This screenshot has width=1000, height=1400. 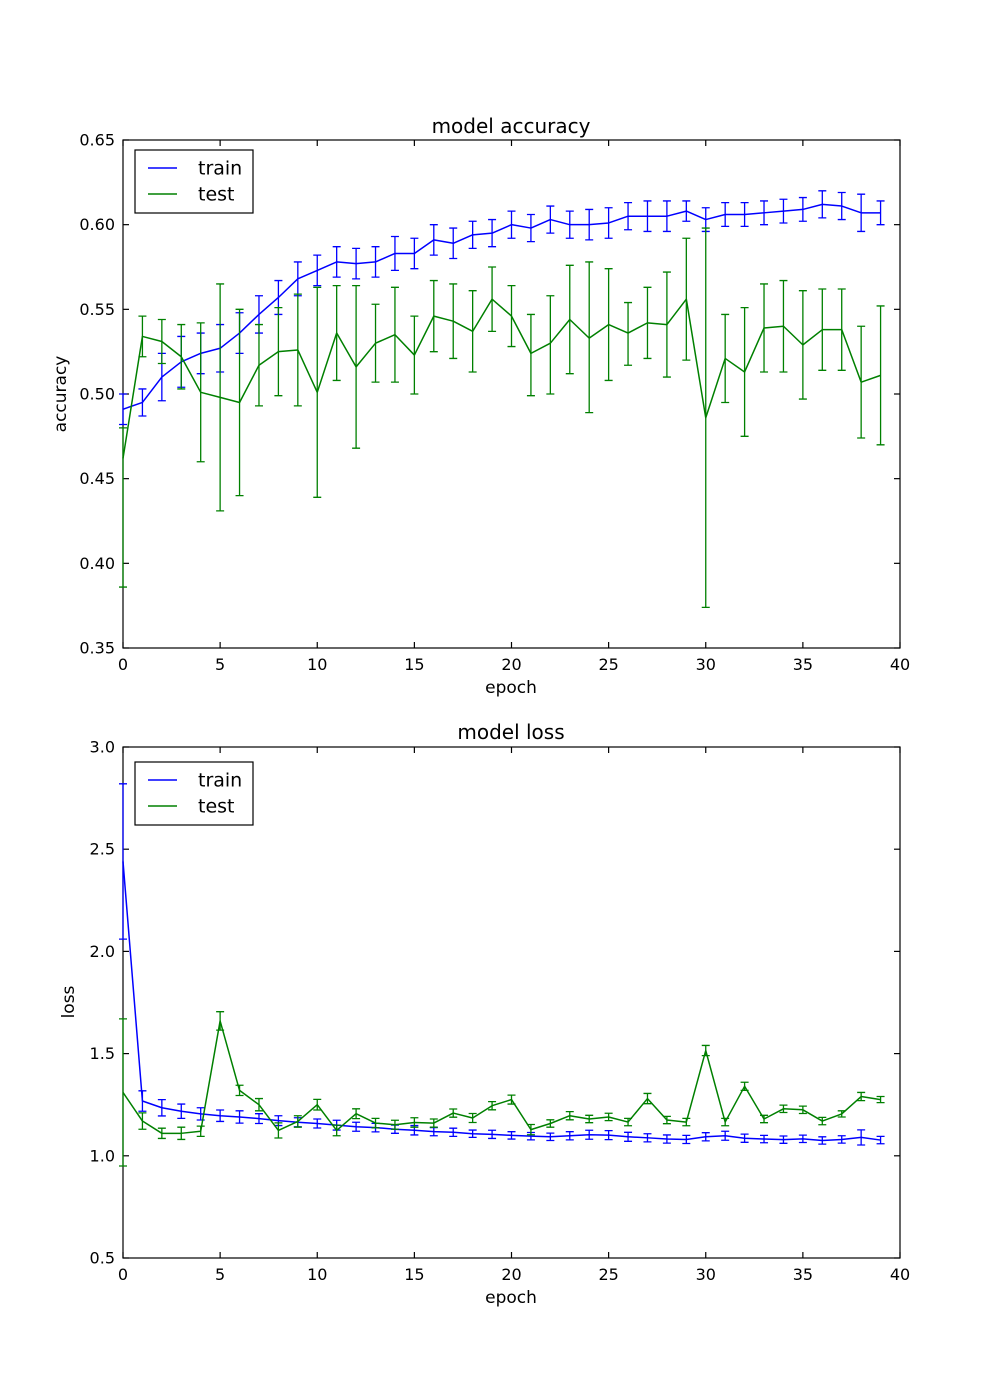 I want to click on y-tick-label: 0.40, so click(x=97, y=563).